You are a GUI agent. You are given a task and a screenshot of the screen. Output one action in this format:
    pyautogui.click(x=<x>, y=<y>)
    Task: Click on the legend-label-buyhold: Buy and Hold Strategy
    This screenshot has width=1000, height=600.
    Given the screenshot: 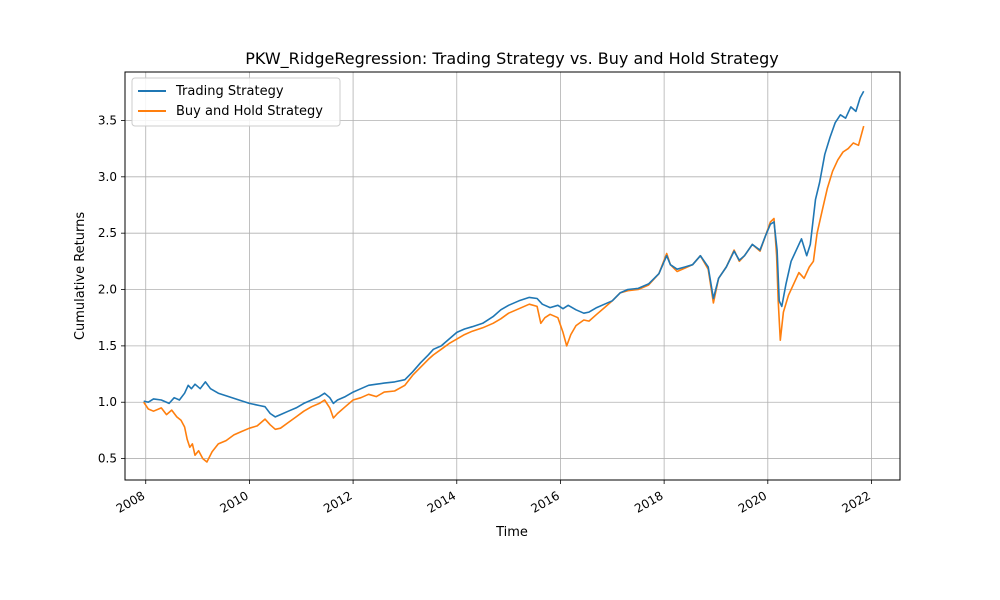 What is the action you would take?
    pyautogui.click(x=249, y=111)
    